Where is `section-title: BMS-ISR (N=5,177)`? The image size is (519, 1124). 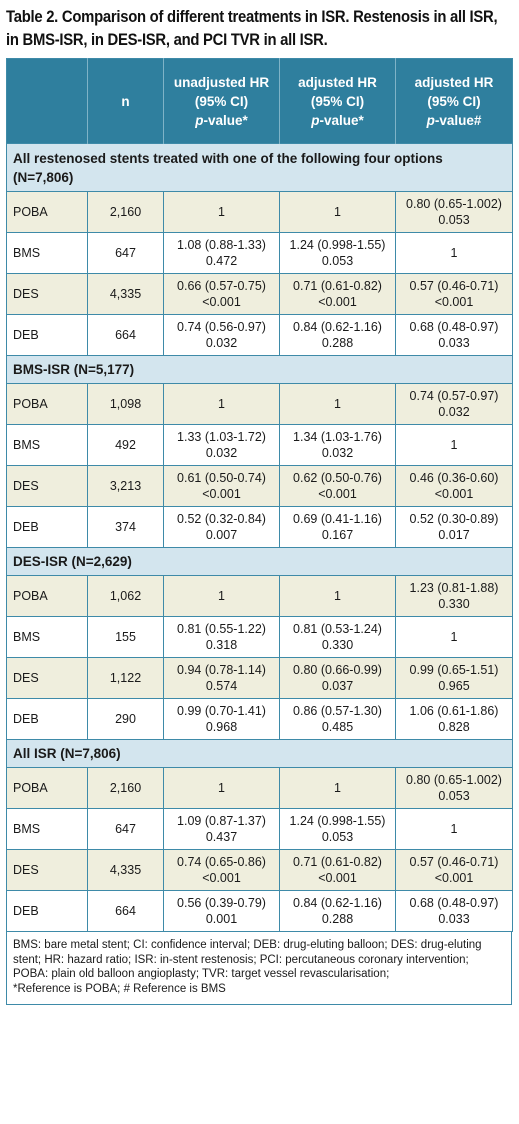 section-title: BMS-ISR (N=5,177) is located at coordinates (259, 369).